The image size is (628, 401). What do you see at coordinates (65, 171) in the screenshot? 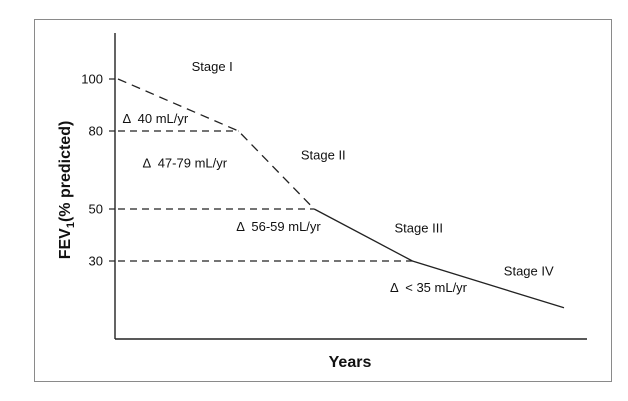
I see `y-axis-title-rest: (% predicted)` at bounding box center [65, 171].